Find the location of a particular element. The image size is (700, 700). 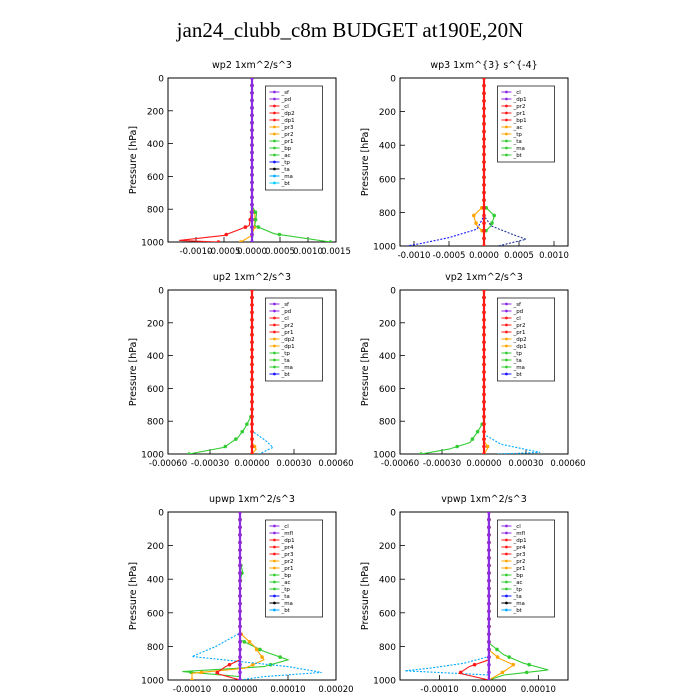

legend-label: _mfl is located at coordinates (518, 534).